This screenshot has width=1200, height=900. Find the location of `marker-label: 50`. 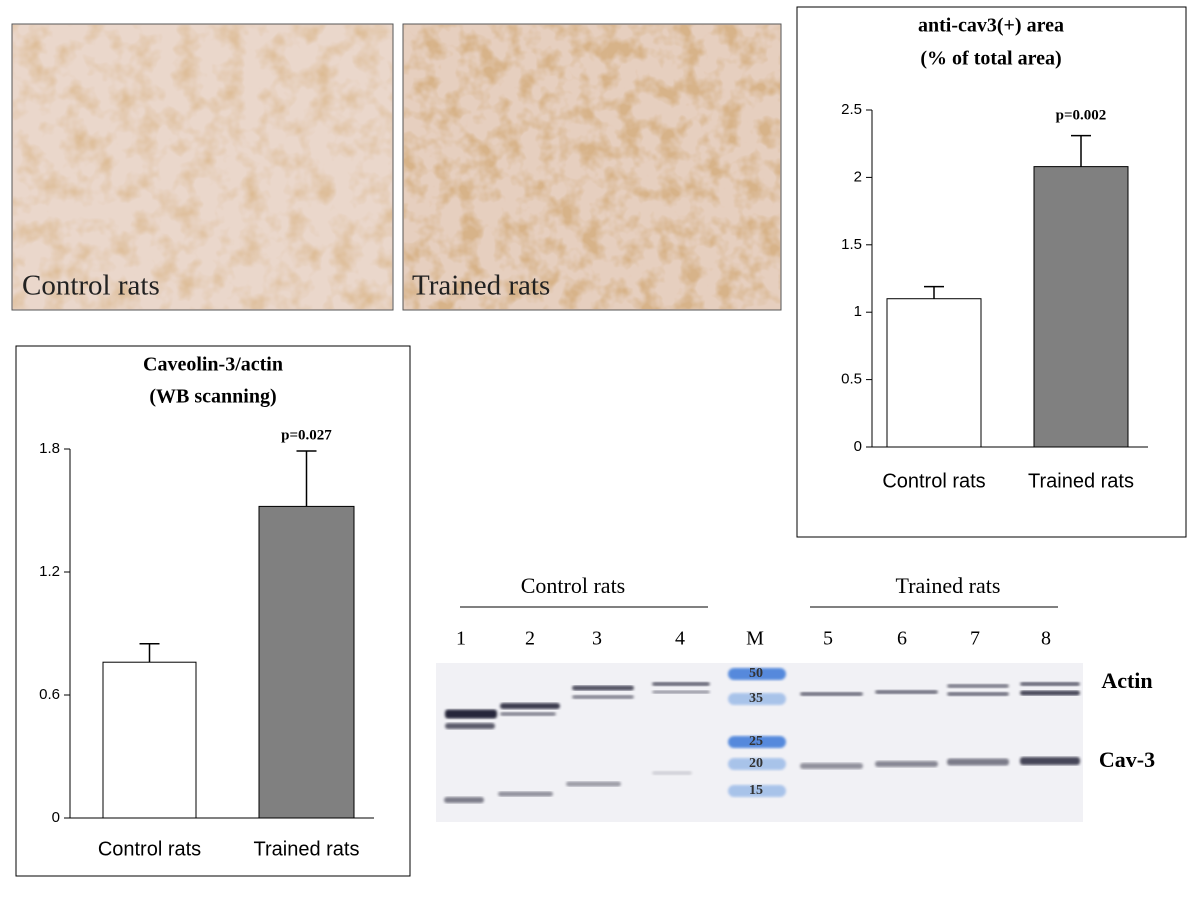

marker-label: 50 is located at coordinates (756, 673).